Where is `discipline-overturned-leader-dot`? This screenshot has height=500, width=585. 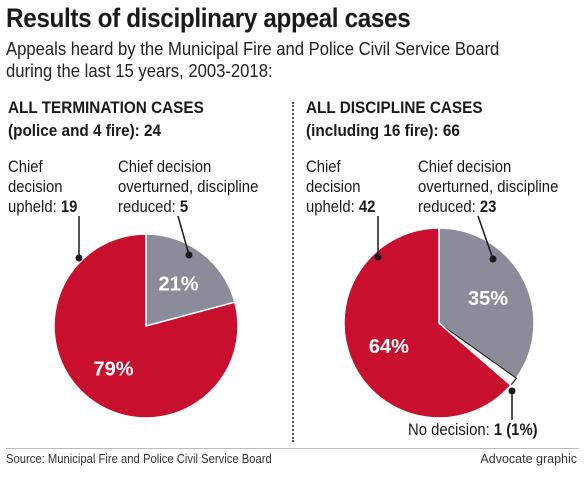 discipline-overturned-leader-dot is located at coordinates (493, 259).